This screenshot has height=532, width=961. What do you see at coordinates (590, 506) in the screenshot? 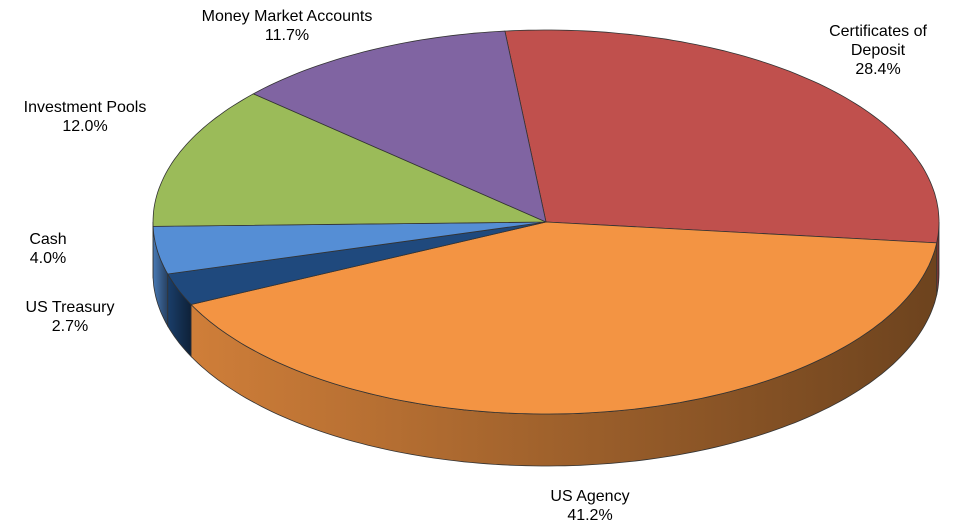
I see `slice-label: US Agency 41.2%` at bounding box center [590, 506].